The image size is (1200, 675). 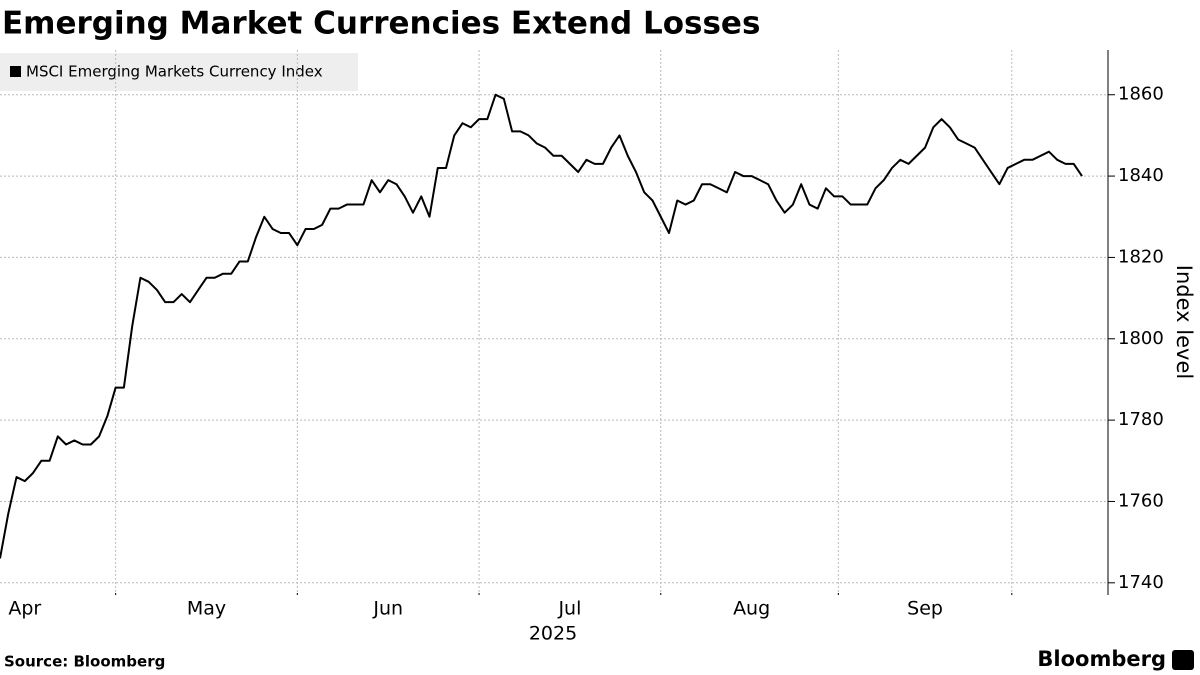 I want to click on chart-title: Emerging Market Currencies Extend Losses, so click(x=381, y=24).